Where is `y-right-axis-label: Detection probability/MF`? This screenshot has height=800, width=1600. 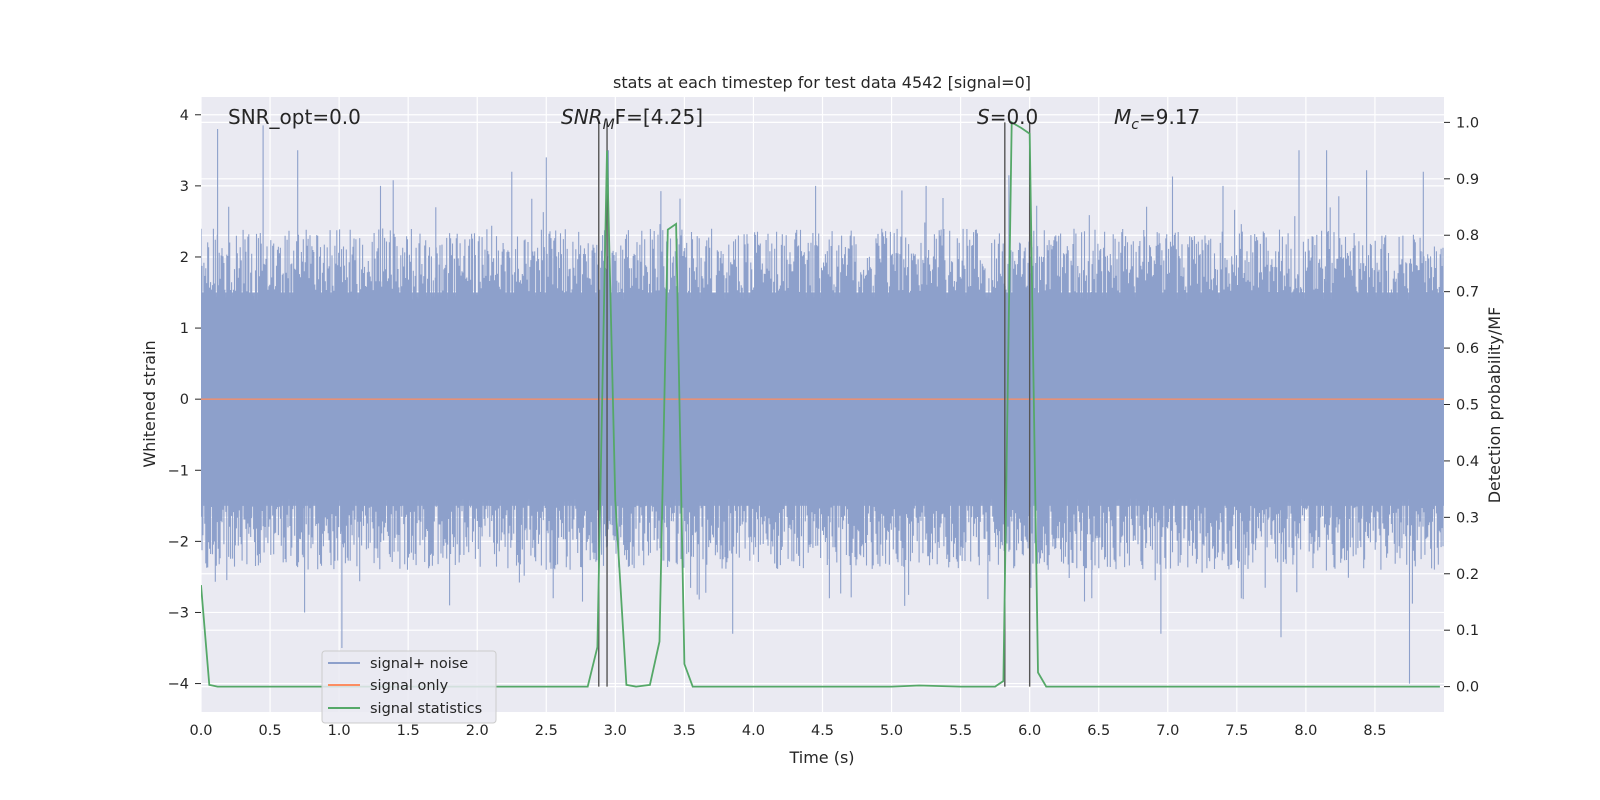 y-right-axis-label: Detection probability/MF is located at coordinates (1494, 405).